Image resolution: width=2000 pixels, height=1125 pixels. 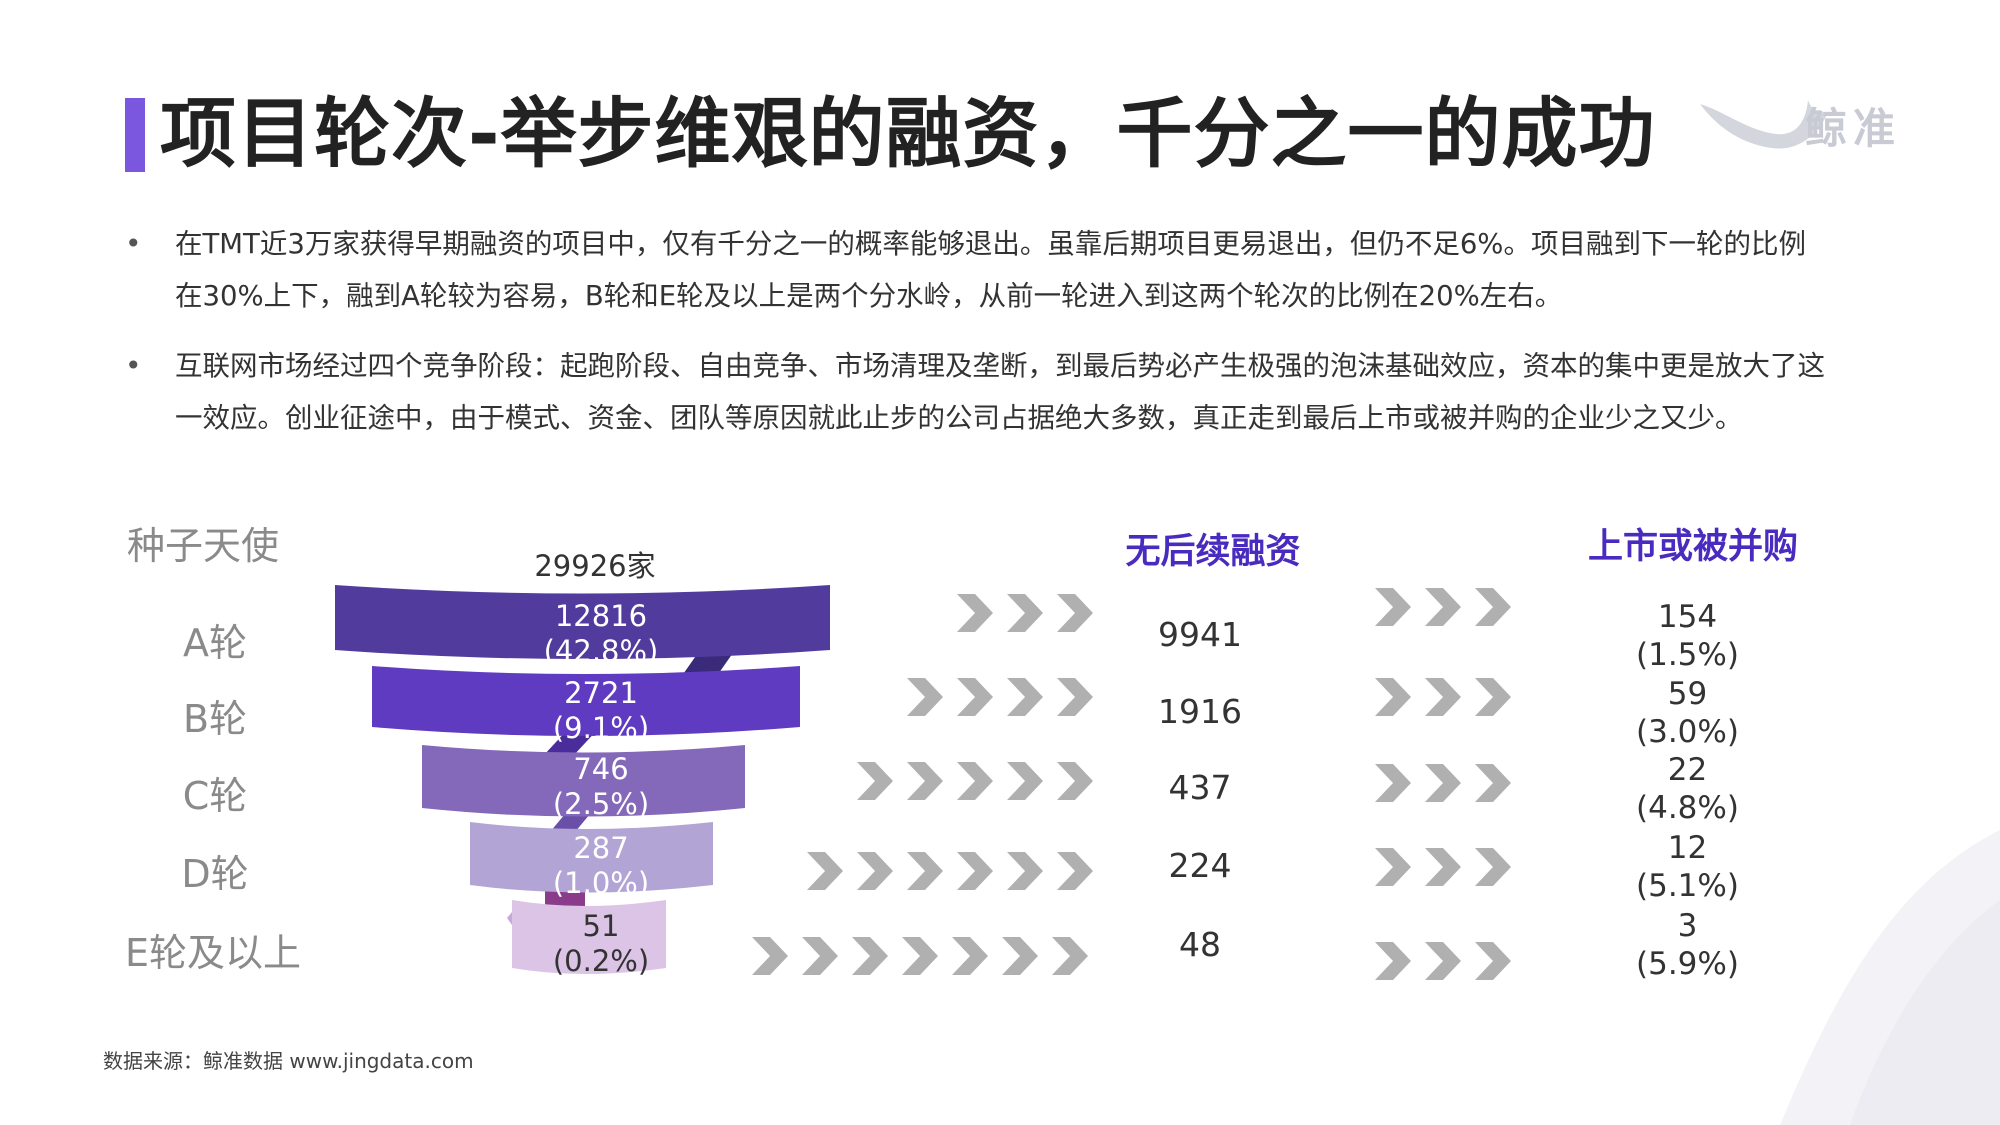 I want to click on funnel-band-c, so click(x=583, y=781).